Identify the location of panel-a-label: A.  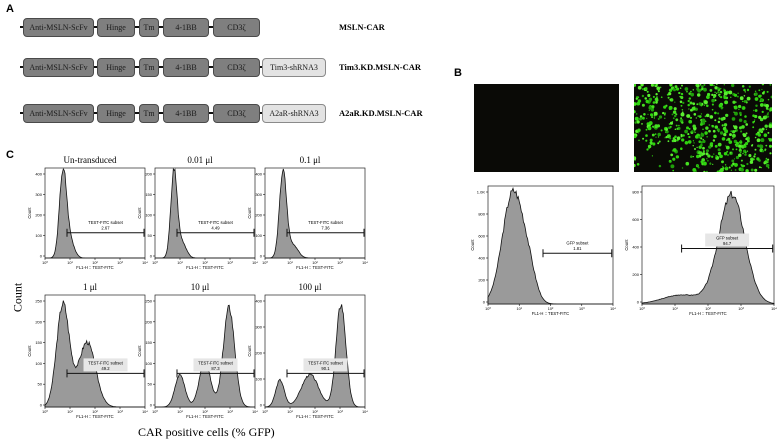
(10, 9).